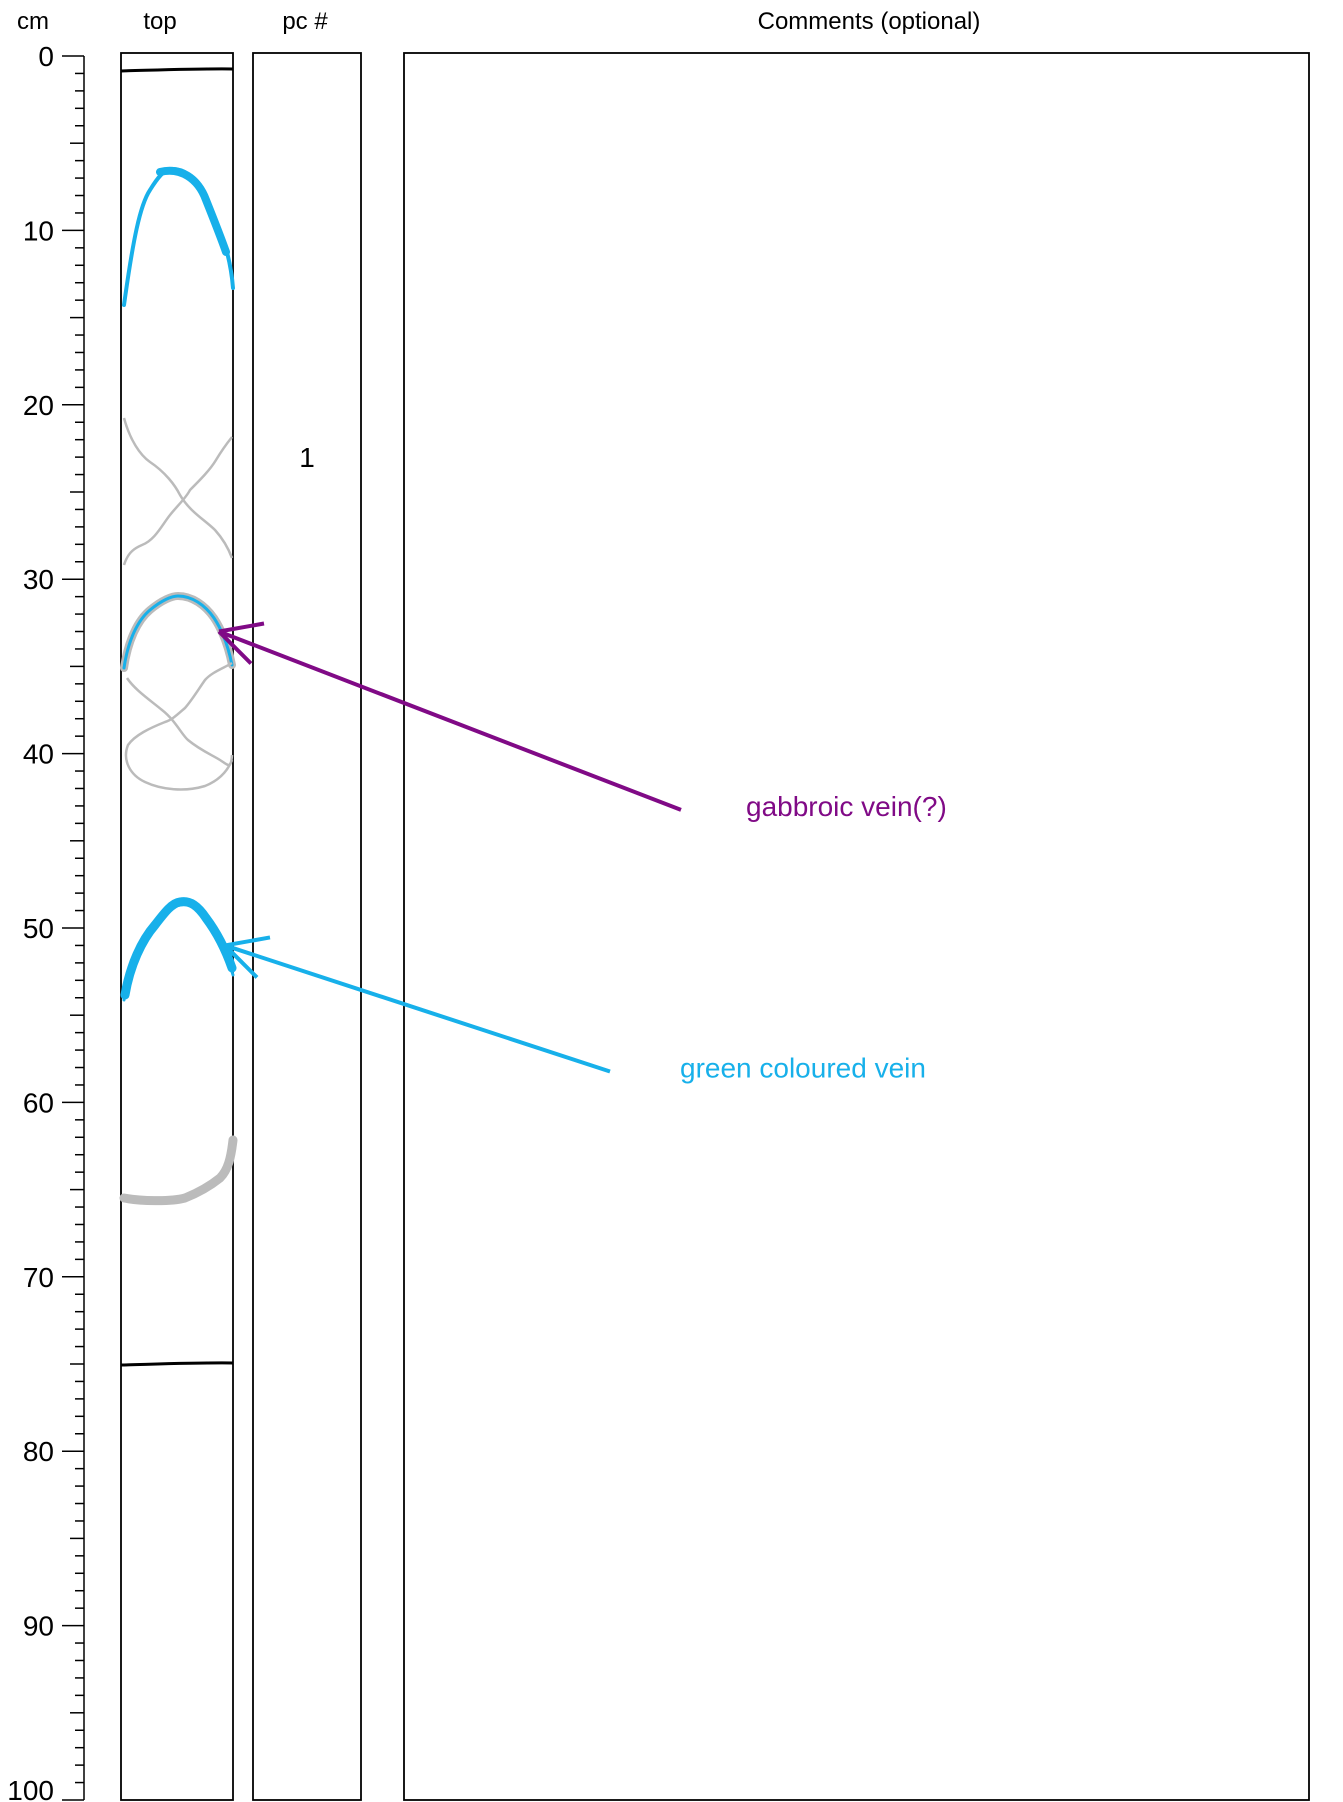  What do you see at coordinates (417, 1008) in the screenshot?
I see `green-arrow-shaft` at bounding box center [417, 1008].